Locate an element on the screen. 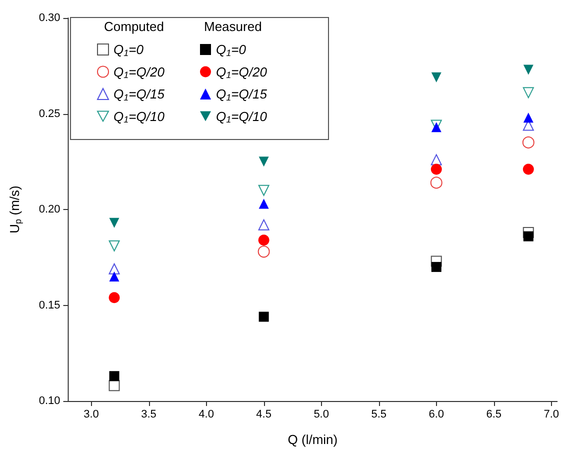 The width and height of the screenshot is (562, 458). x-tick-label: 4.0 is located at coordinates (206, 414).